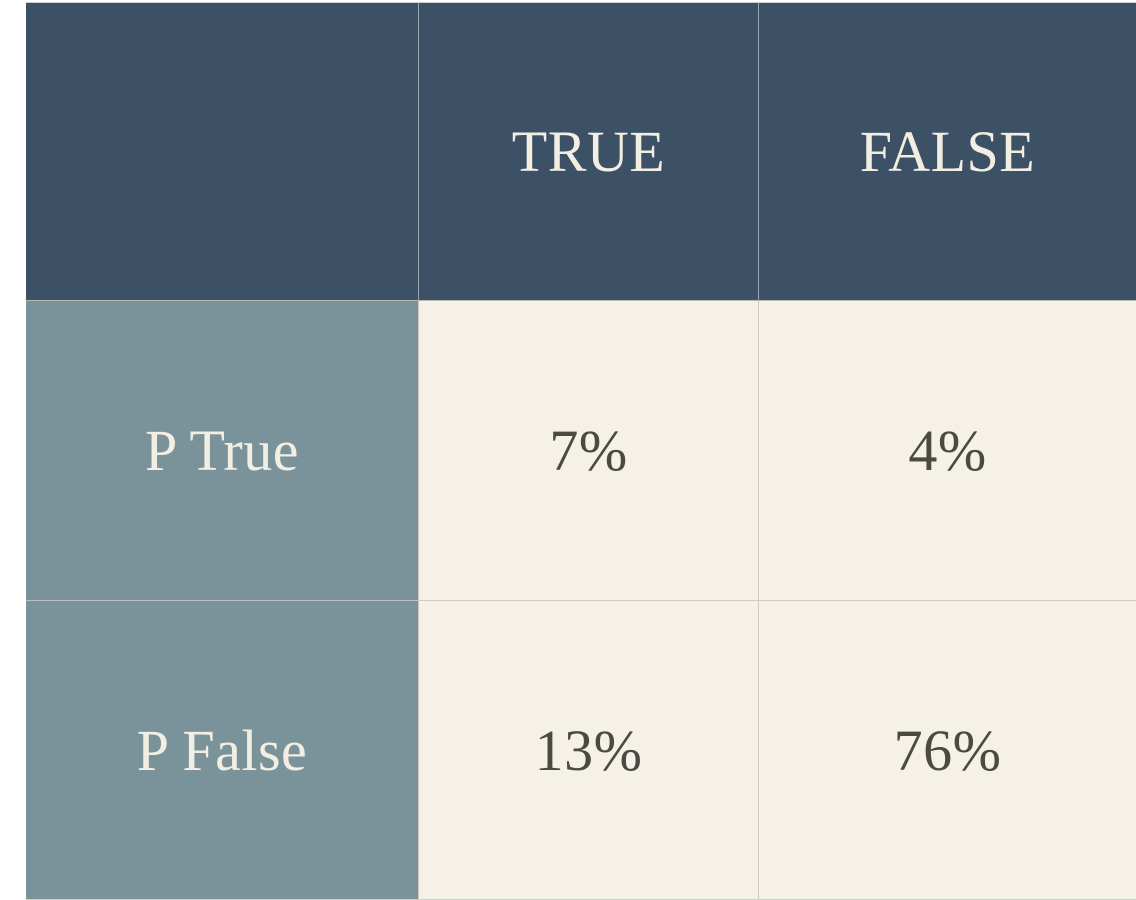 Image resolution: width=1136 pixels, height=900 pixels. I want to click on column-header-false: FALSE, so click(947, 152).